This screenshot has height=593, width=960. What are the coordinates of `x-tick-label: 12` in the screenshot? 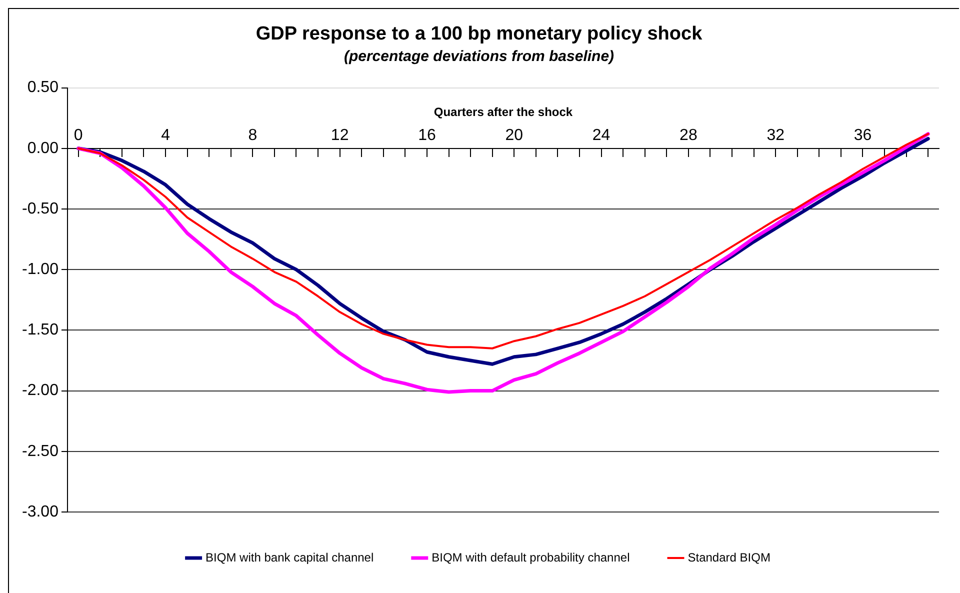 It's located at (339, 135).